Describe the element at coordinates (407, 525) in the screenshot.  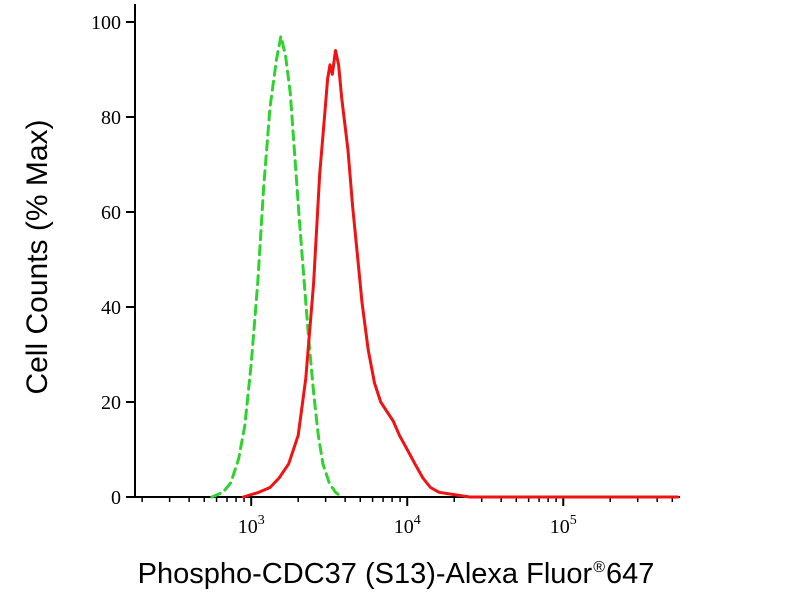
I see `x-tick-label: 10⁴` at that location.